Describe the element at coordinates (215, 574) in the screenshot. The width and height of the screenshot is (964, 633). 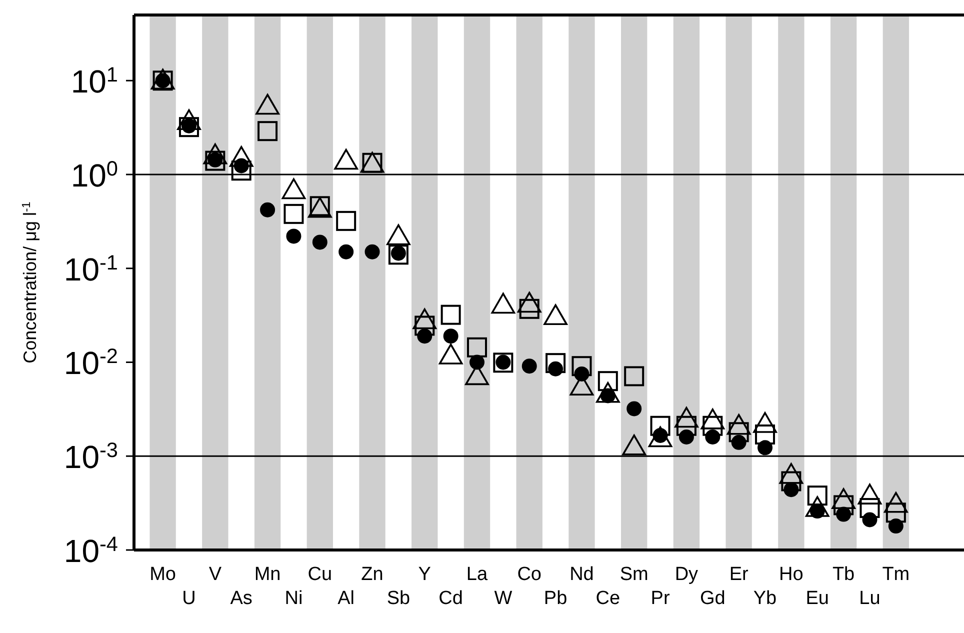
I see `x-tick-label: V` at that location.